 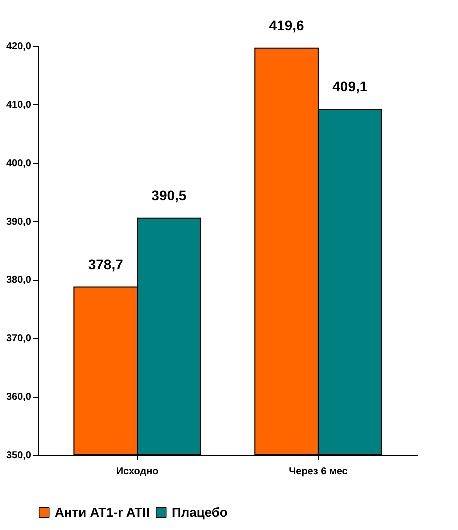 I want to click on legend-label: Плацебо, so click(x=200, y=512).